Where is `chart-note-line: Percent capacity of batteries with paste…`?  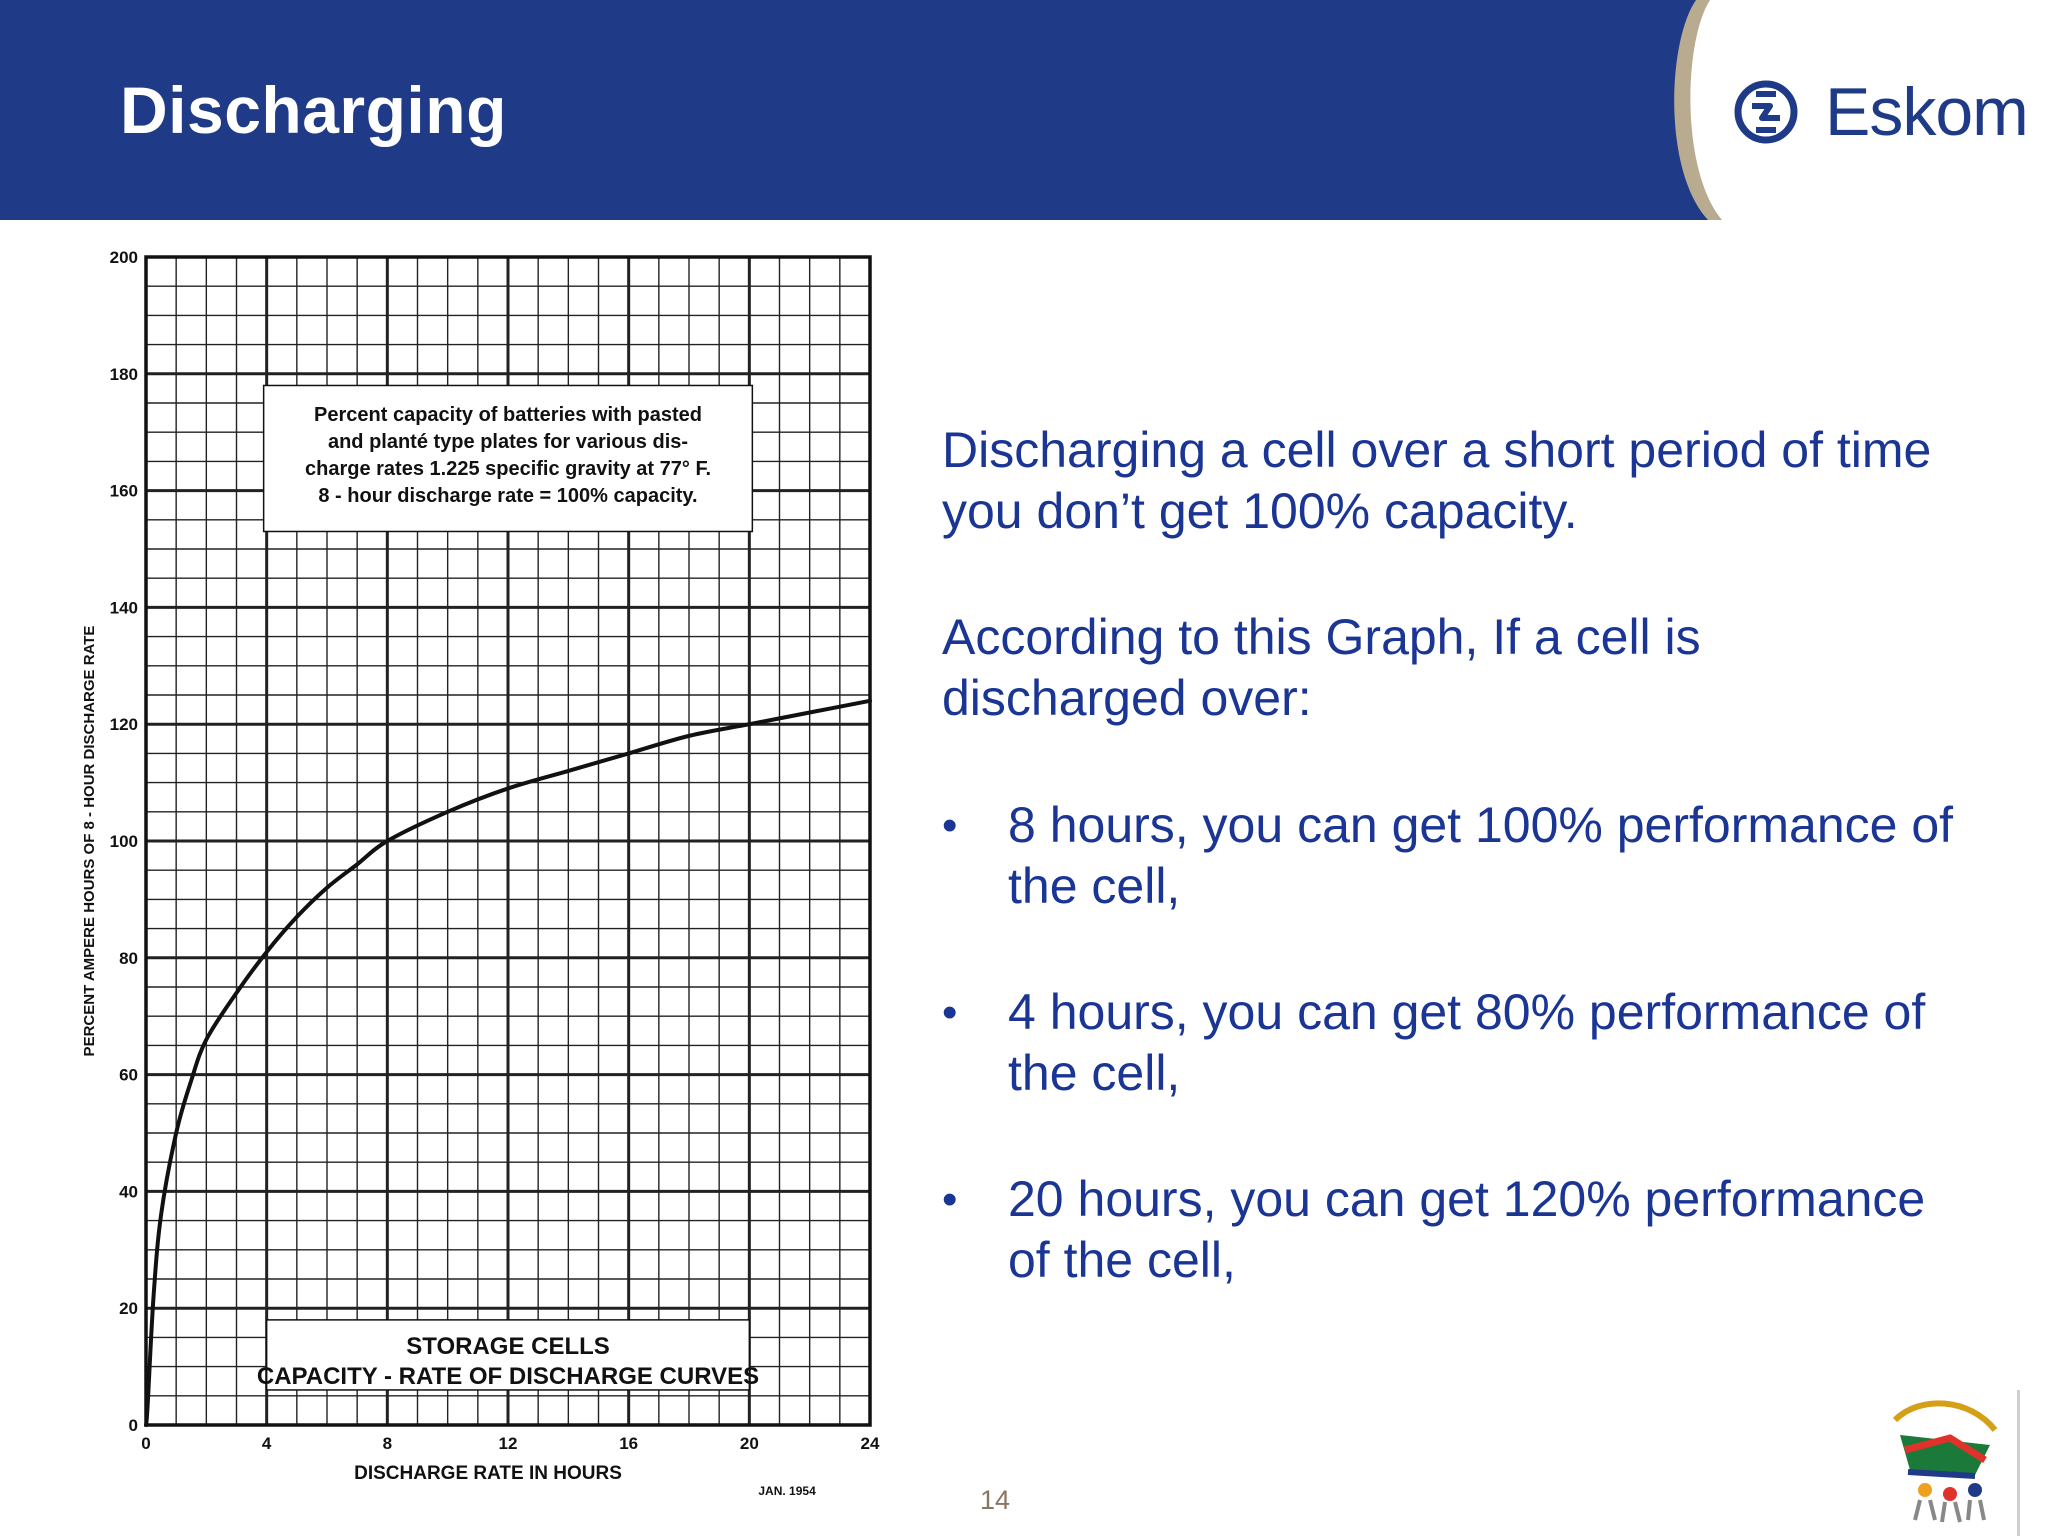
chart-note-line: Percent capacity of batteries with paste… is located at coordinates (508, 415).